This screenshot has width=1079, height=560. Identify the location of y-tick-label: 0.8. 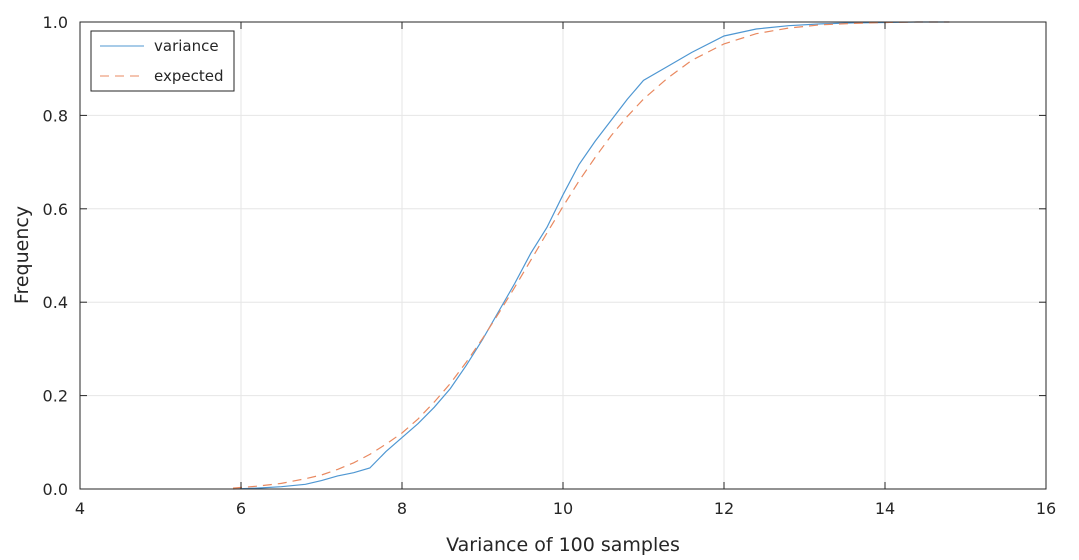
(55, 115).